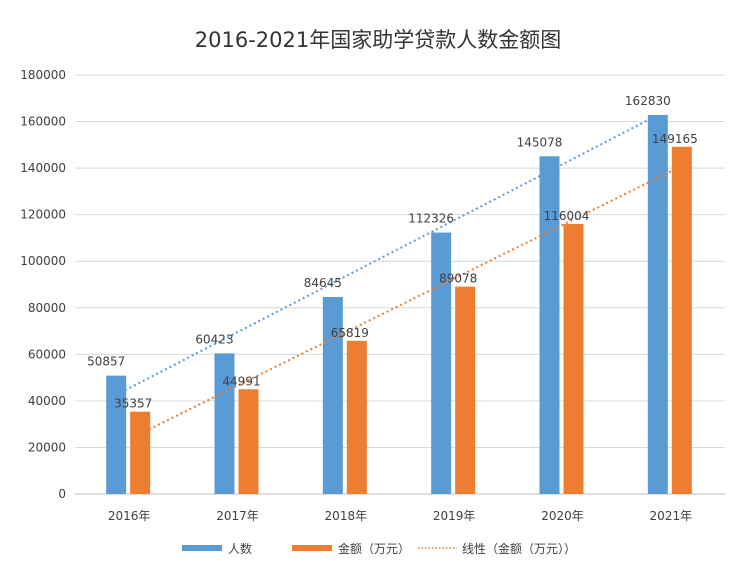  Describe the element at coordinates (43, 215) in the screenshot. I see `y-tick-label: 120000` at that location.